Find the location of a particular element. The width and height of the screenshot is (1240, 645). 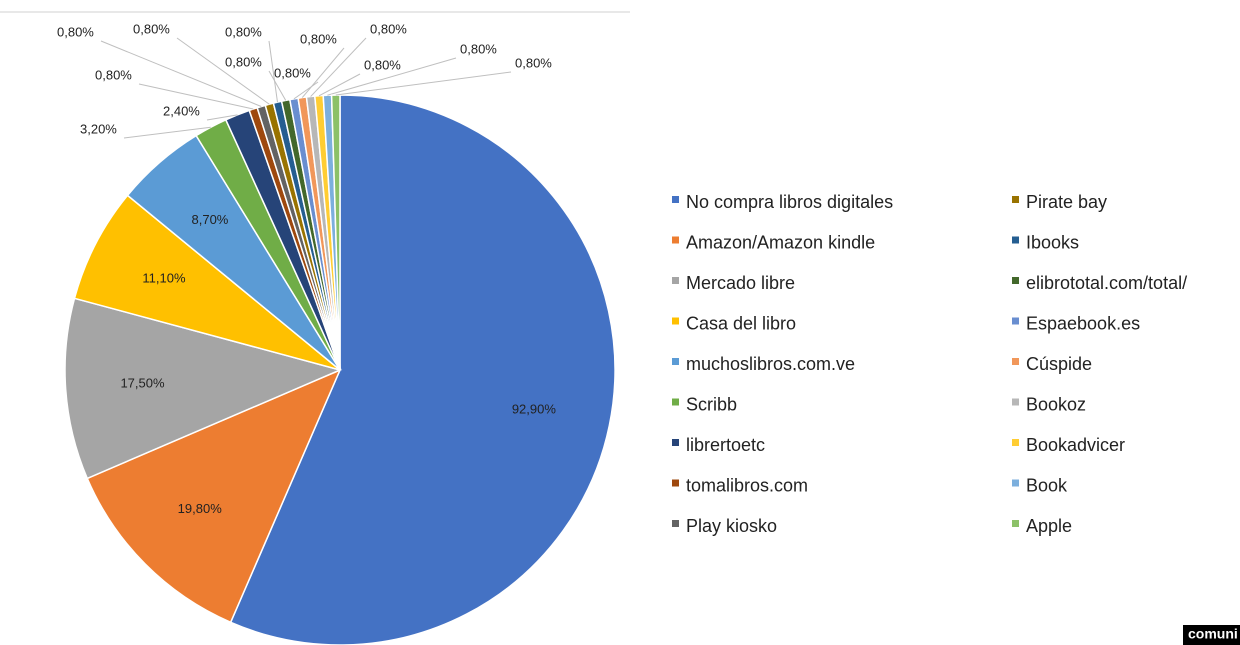

legend-label: muchoslibros.com.ve is located at coordinates (770, 364).